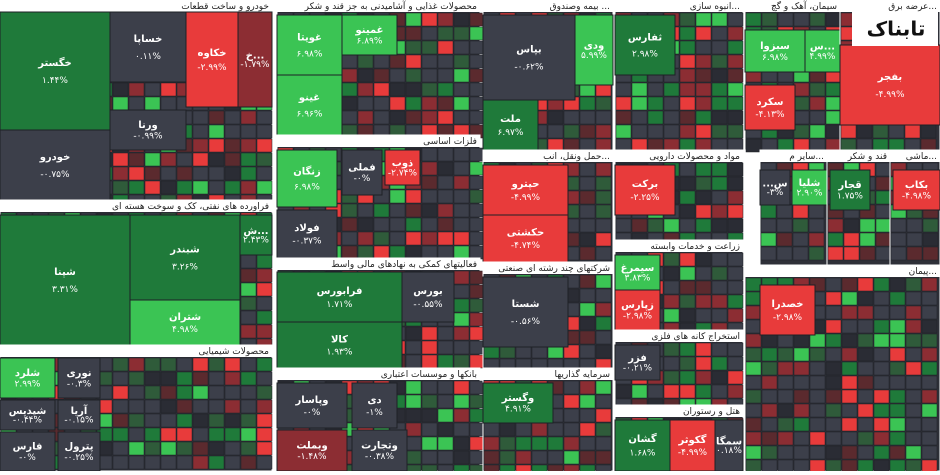 This screenshot has width=940, height=475. What do you see at coordinates (185, 268) in the screenshot?
I see `stock-change: ۳.۲۶%` at bounding box center [185, 268].